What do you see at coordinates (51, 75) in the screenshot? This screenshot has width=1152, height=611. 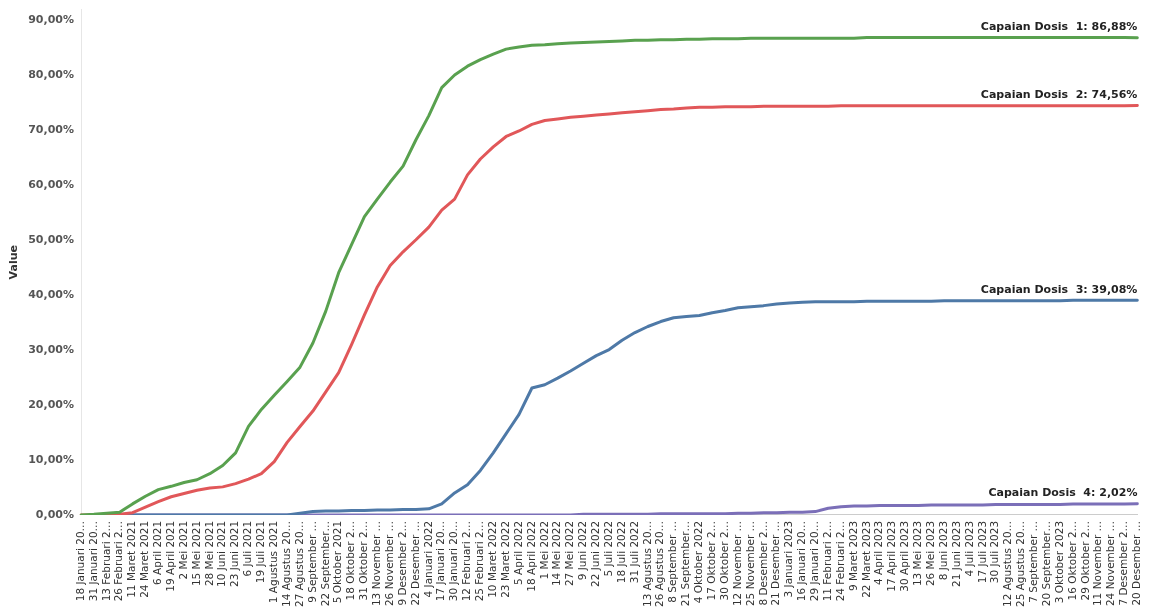 I see `y-tick-label: 80,00%` at bounding box center [51, 75].